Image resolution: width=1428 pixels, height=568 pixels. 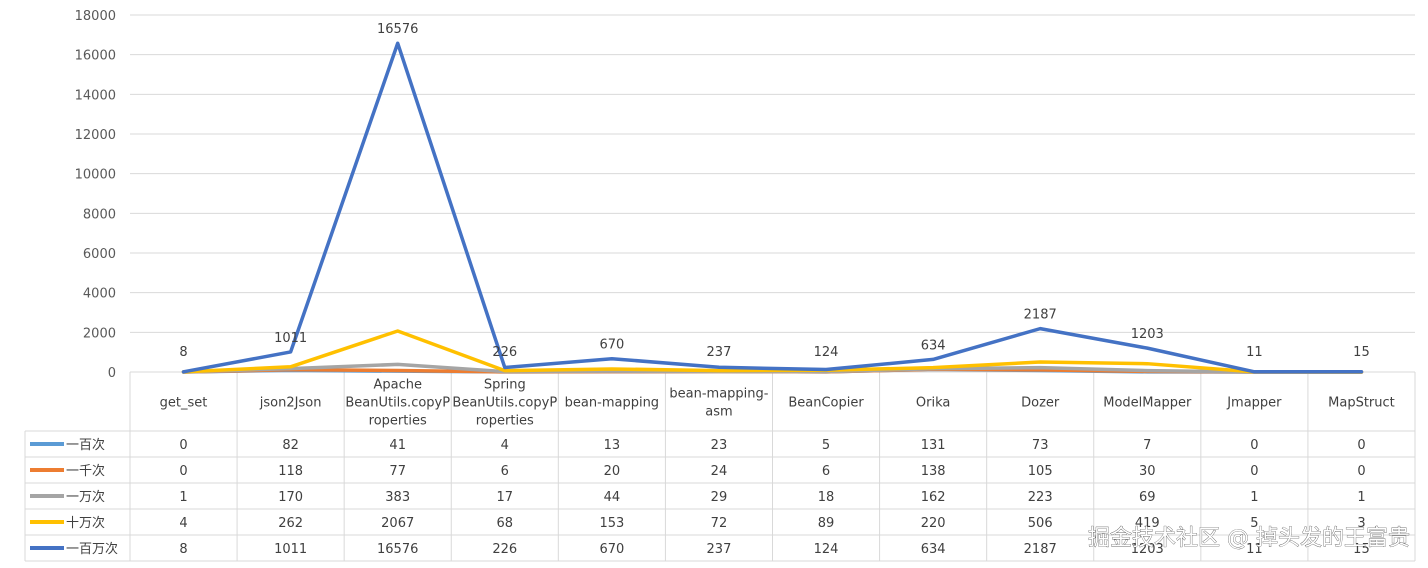 I want to click on category-label-line: BeanUtils.copyP, so click(x=504, y=403).